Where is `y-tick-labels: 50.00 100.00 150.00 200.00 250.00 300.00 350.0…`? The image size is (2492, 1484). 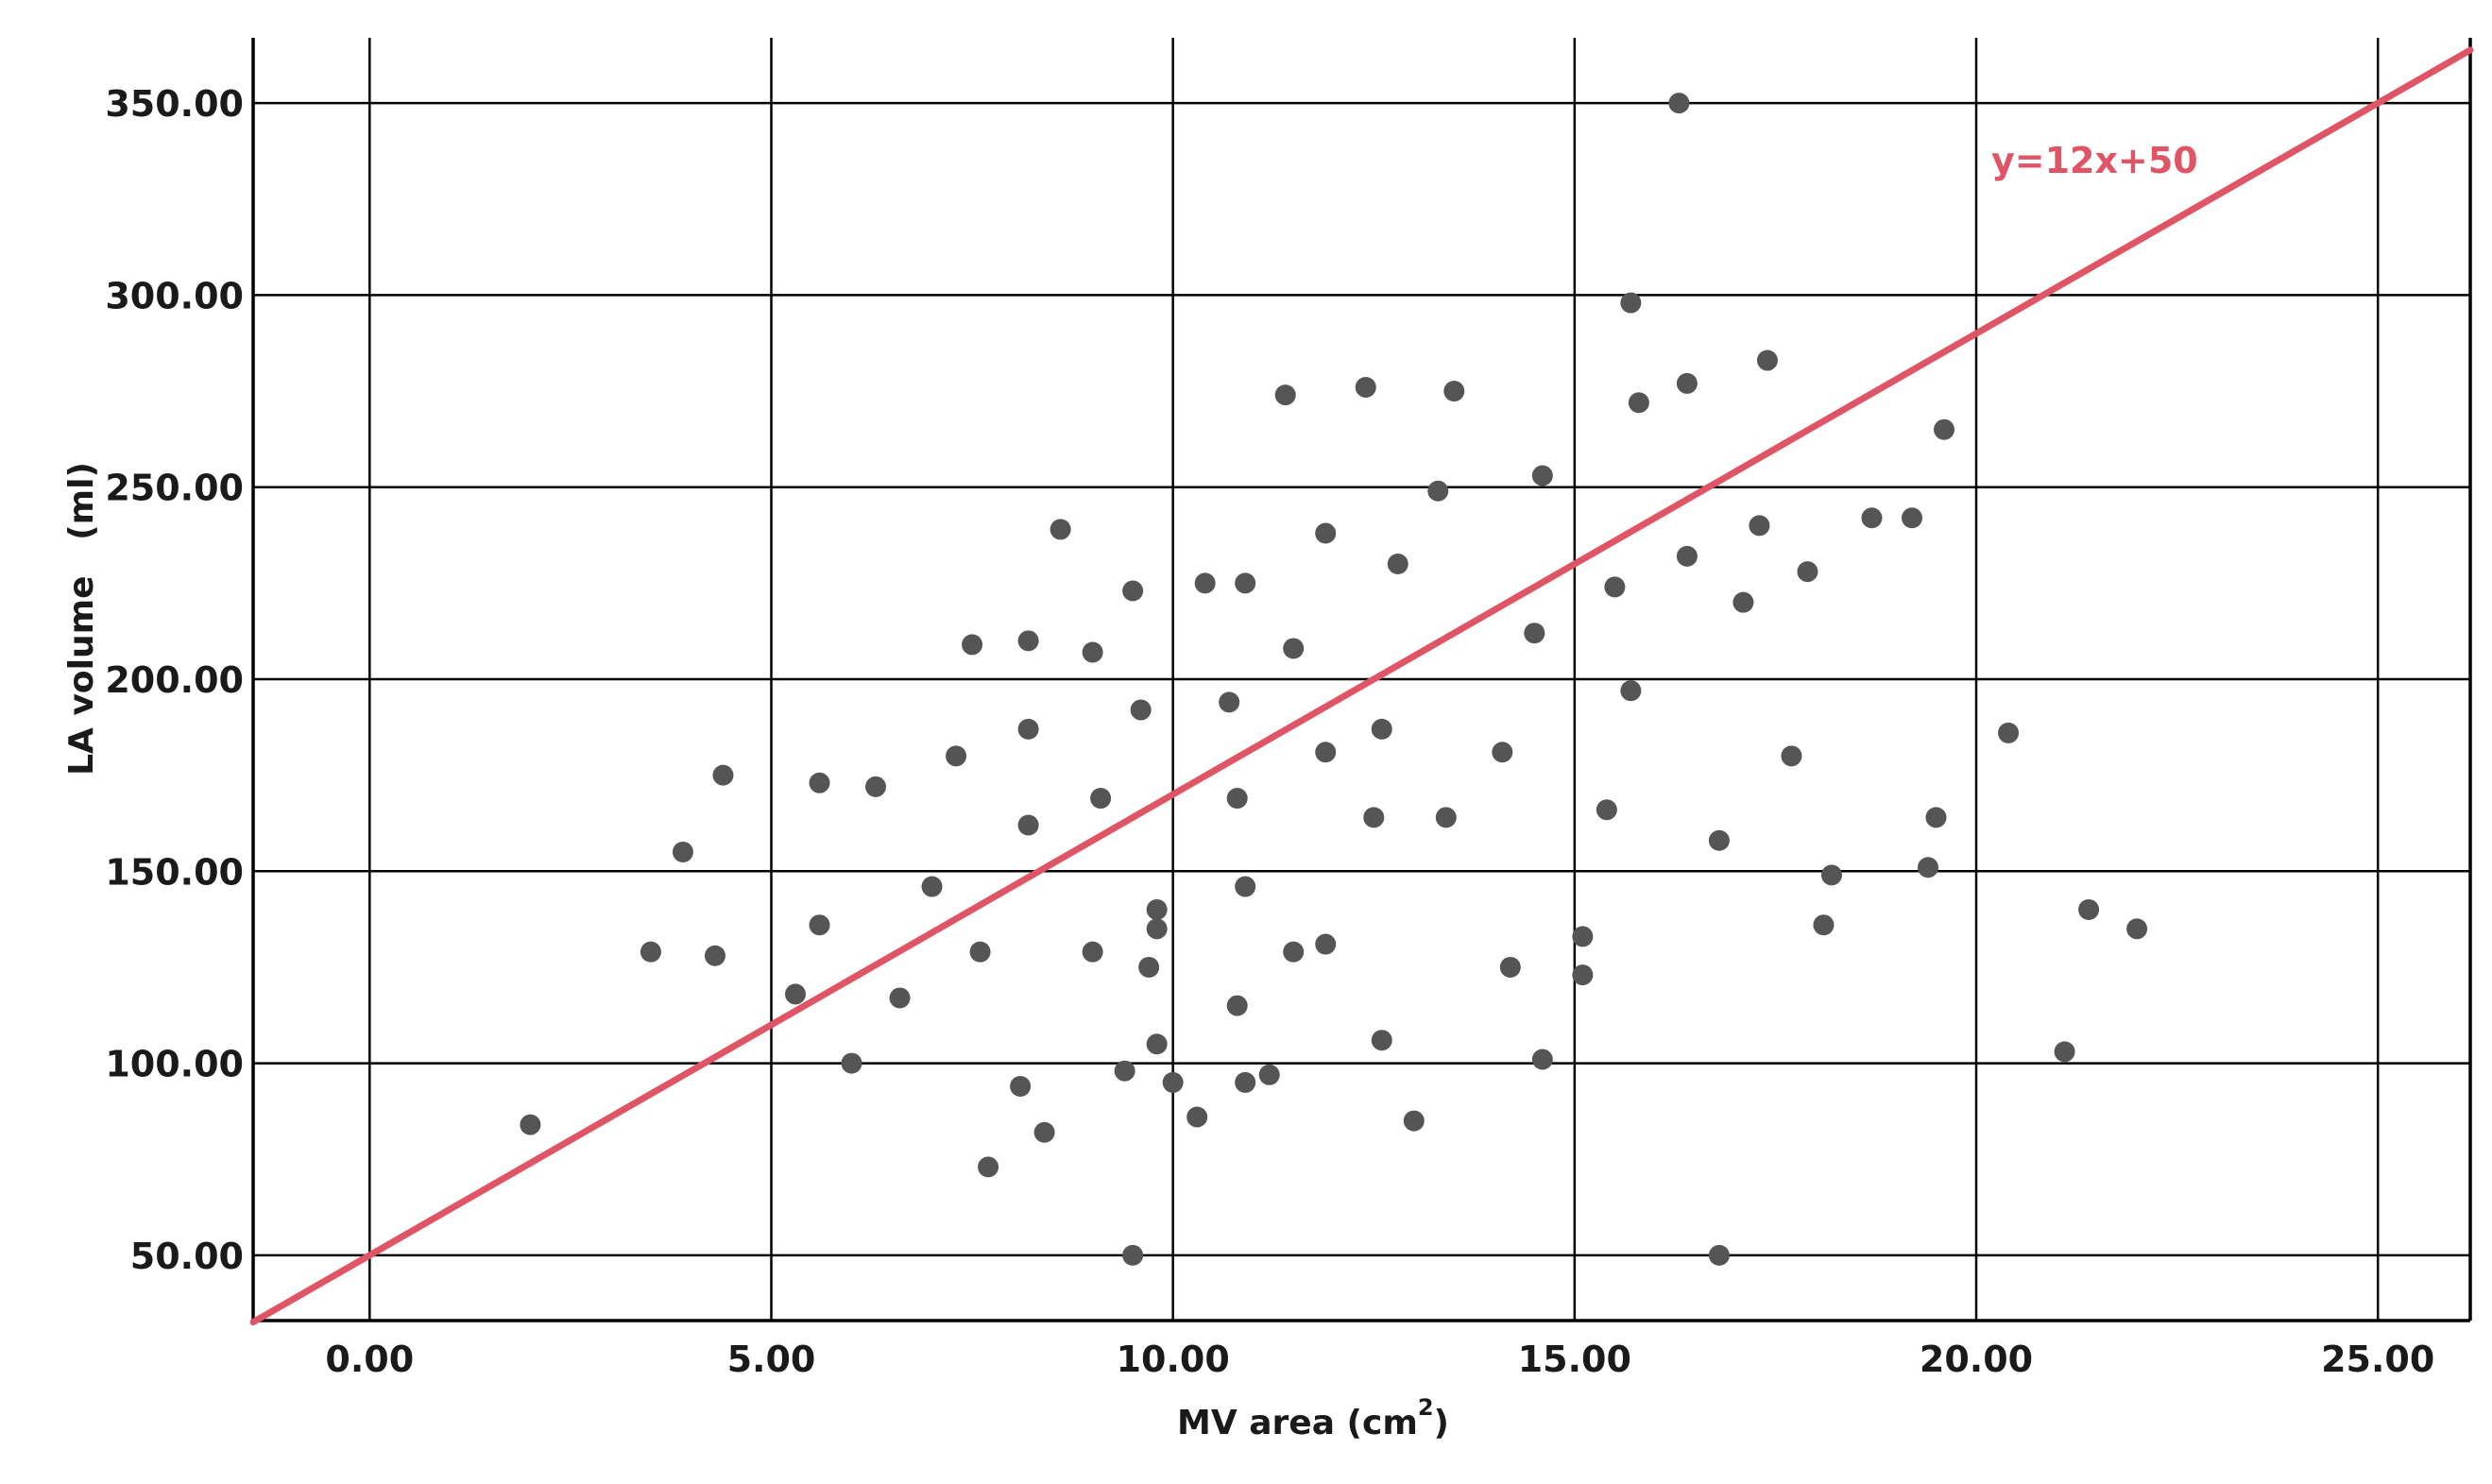 y-tick-labels: 50.00 100.00 150.00 200.00 250.00 300.00 350.0… is located at coordinates (174, 680).